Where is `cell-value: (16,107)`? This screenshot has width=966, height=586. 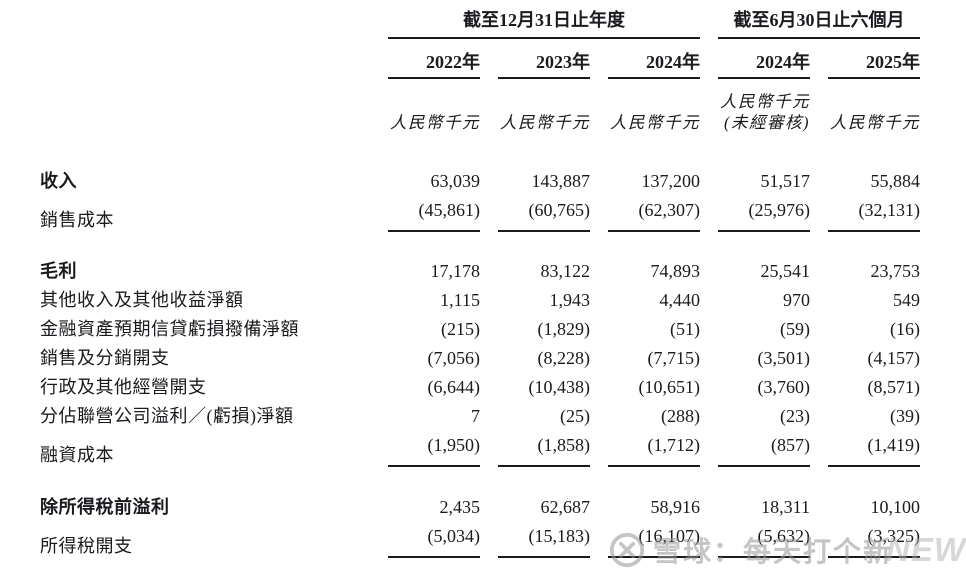 cell-value: (16,107) is located at coordinates (654, 541).